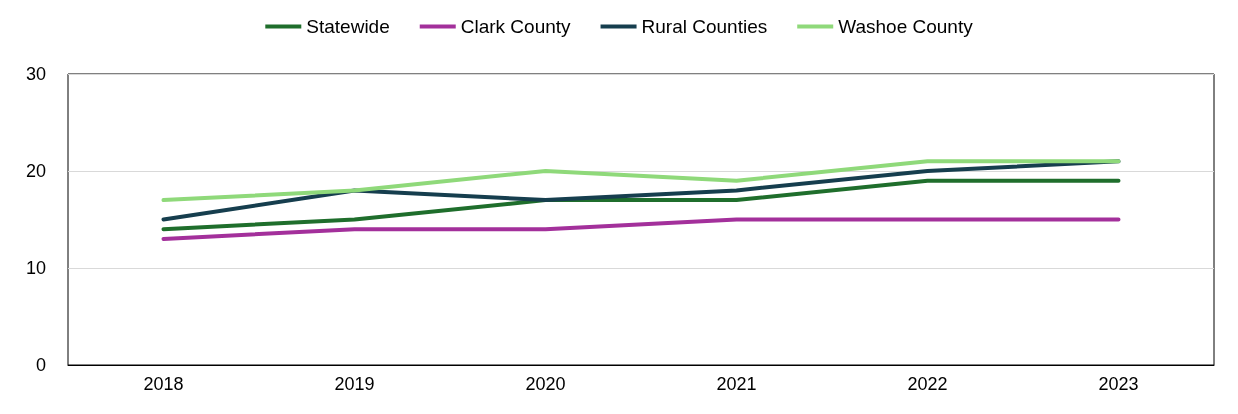  Describe the element at coordinates (704, 26) in the screenshot. I see `legend-label: Rural Counties` at that location.